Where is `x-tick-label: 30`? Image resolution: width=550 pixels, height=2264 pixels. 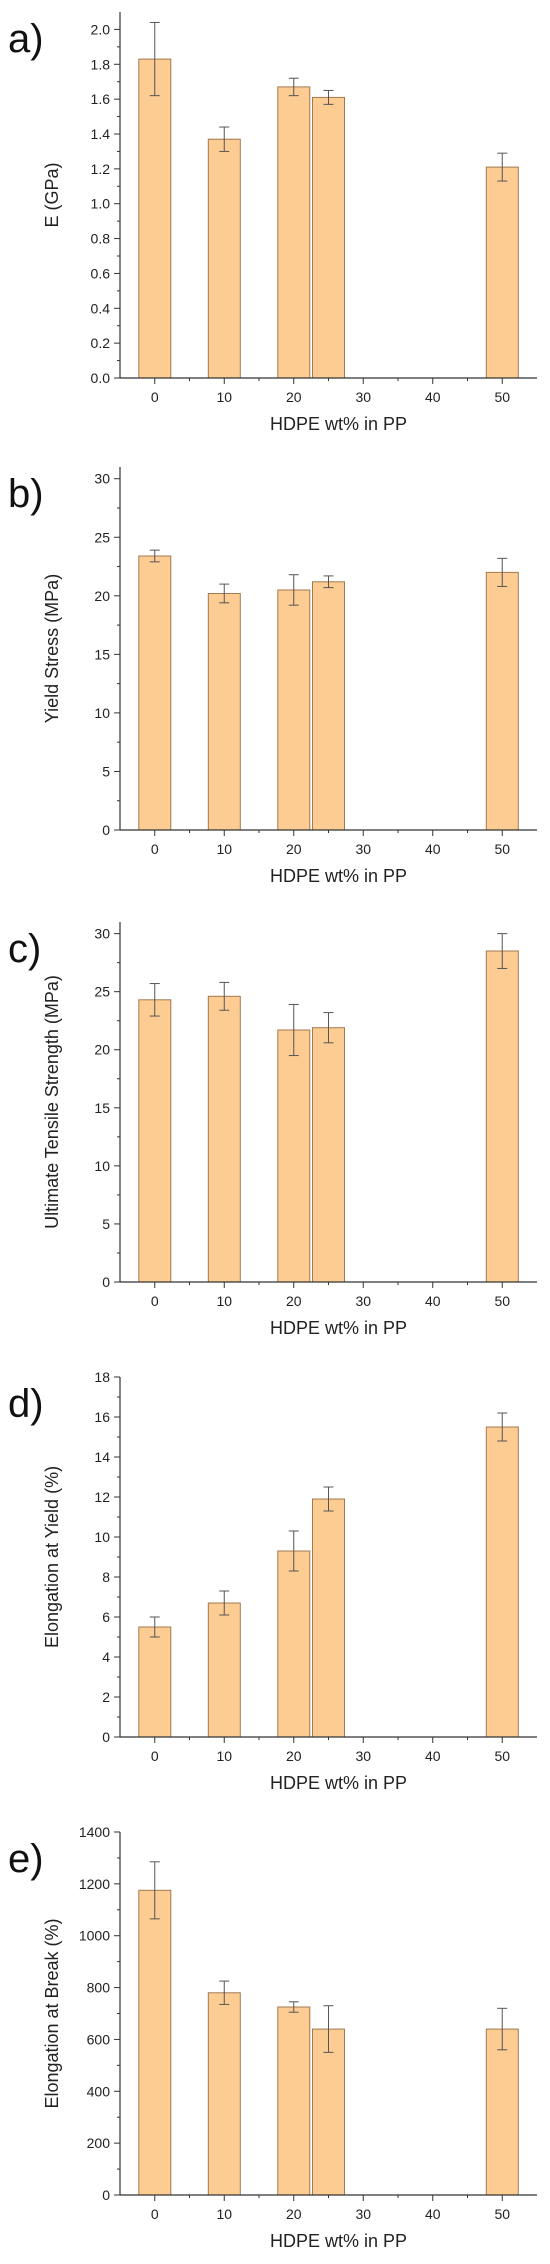 x-tick-label: 30 is located at coordinates (363, 1301).